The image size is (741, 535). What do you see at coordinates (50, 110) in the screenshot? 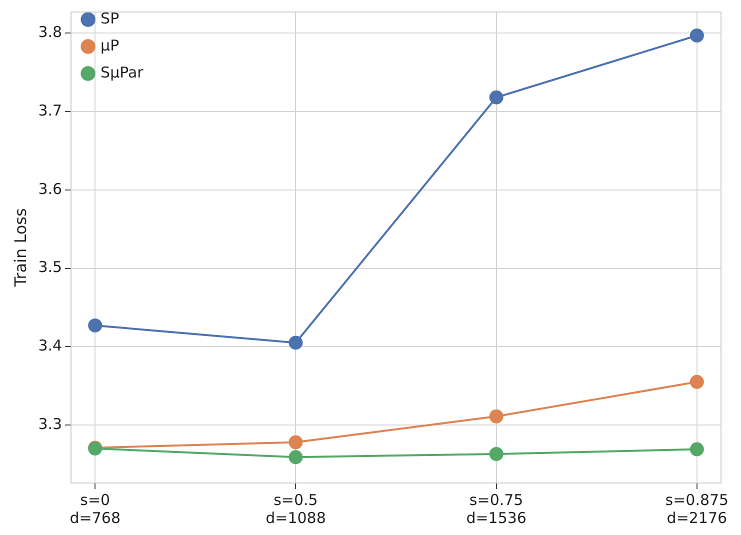
I see `y-tick-label: 3.7` at bounding box center [50, 110].